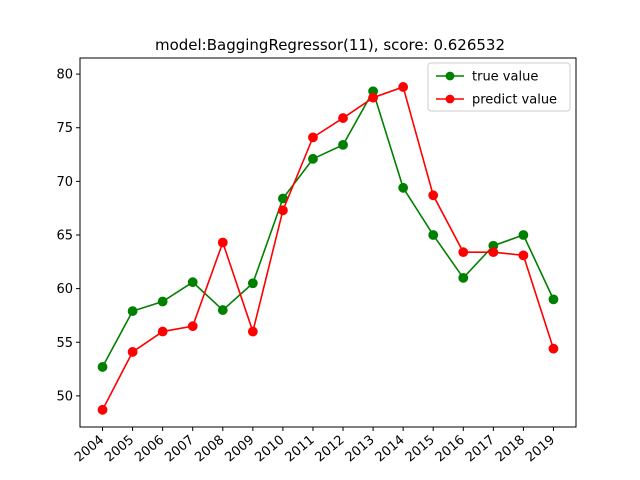  Describe the element at coordinates (540, 449) in the screenshot. I see `x-tick-label: 2019` at that location.